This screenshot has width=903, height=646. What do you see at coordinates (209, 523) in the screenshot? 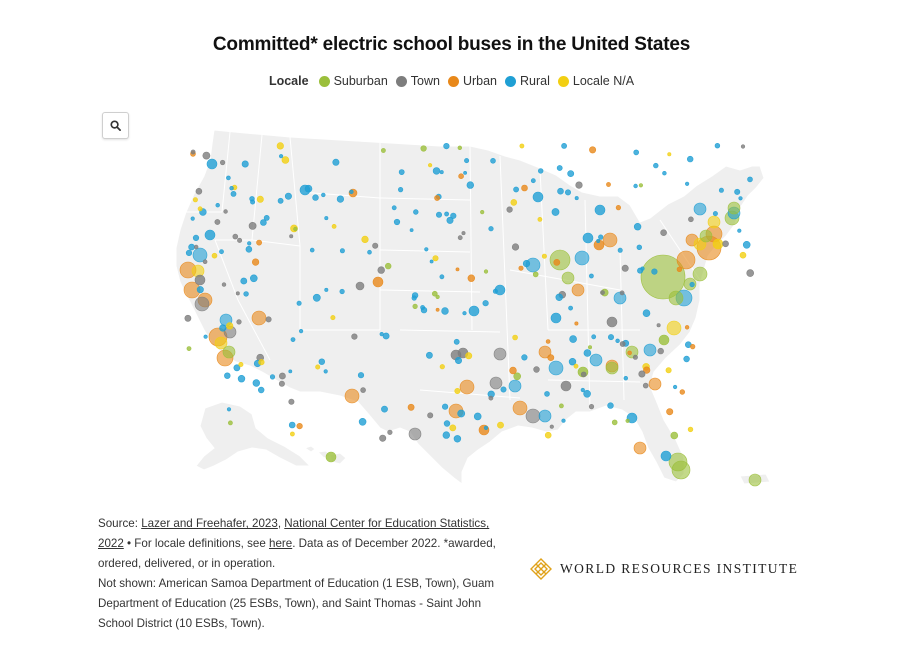
I see `source-link-lazer: Lazer and Freehafer, 2023` at bounding box center [209, 523].